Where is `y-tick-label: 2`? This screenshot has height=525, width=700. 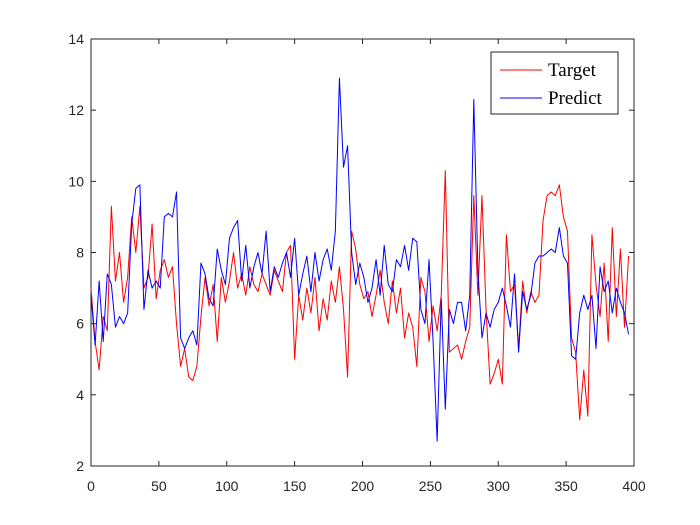 y-tick-label: 2 is located at coordinates (80, 466).